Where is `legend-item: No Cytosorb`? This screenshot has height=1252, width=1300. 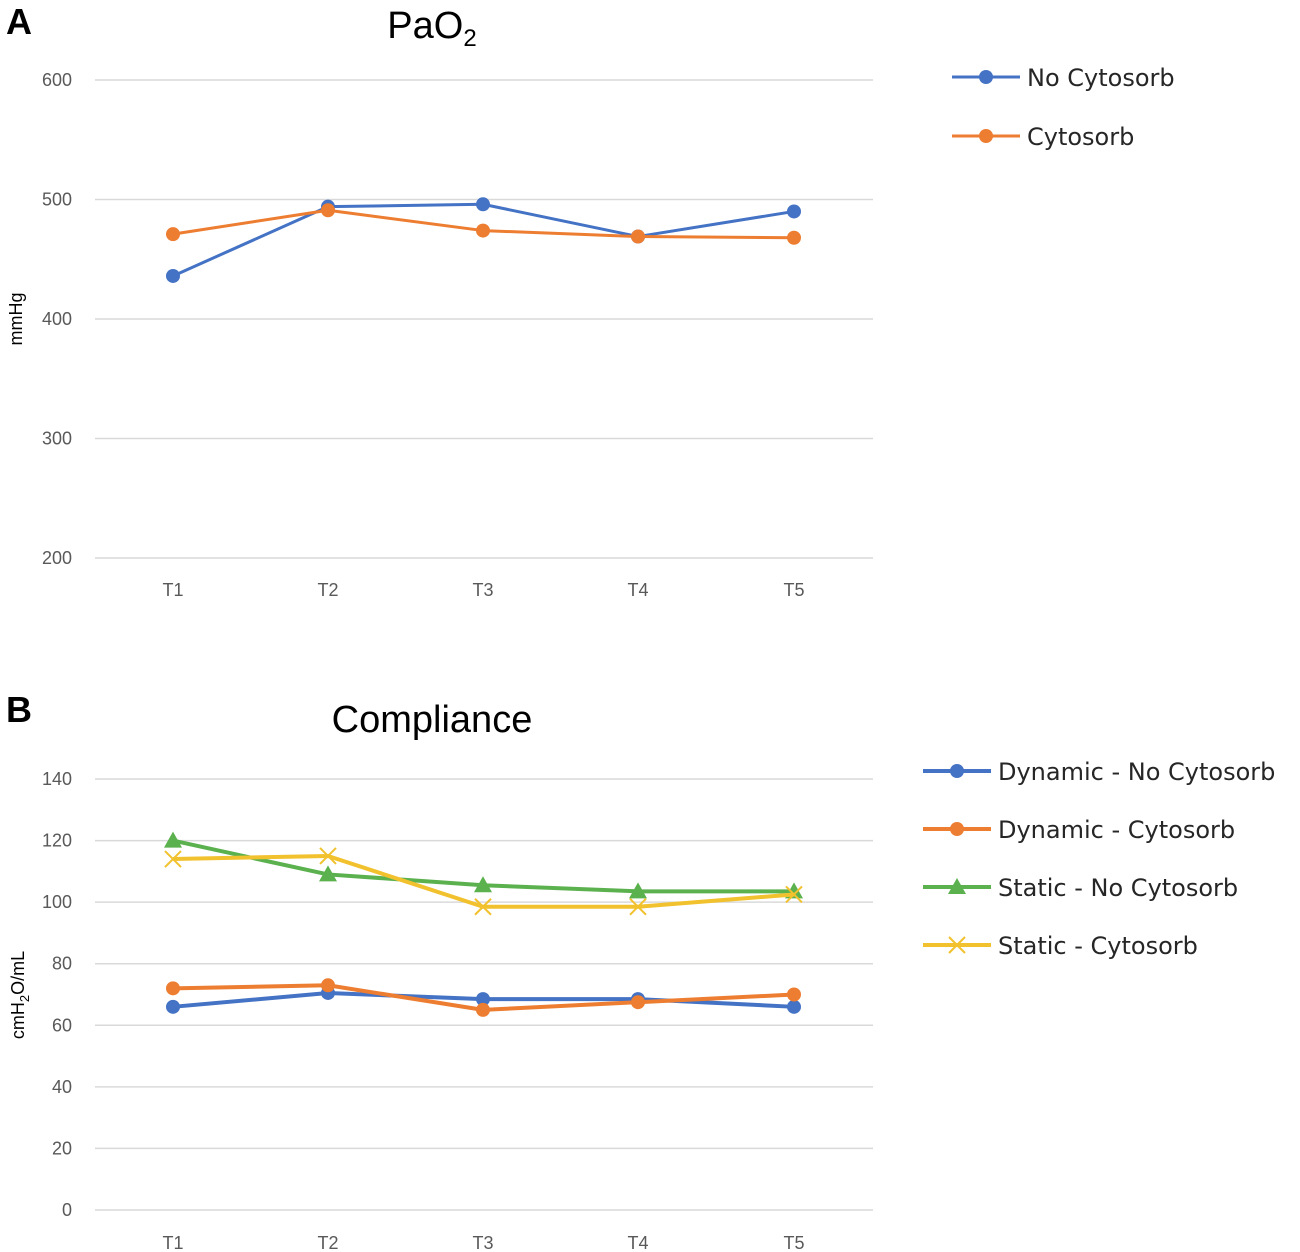
legend-item: No Cytosorb is located at coordinates (1063, 78).